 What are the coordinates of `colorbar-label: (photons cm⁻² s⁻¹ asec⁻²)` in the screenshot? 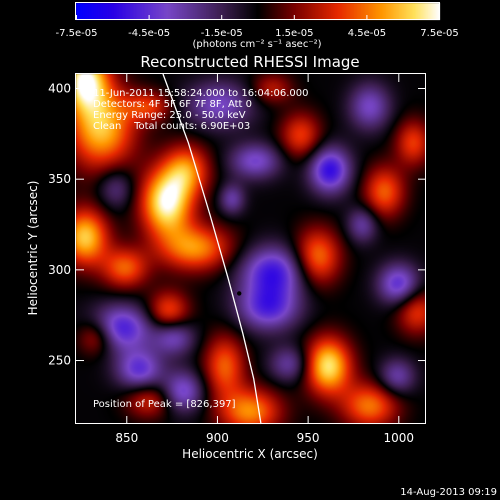 It's located at (256, 44).